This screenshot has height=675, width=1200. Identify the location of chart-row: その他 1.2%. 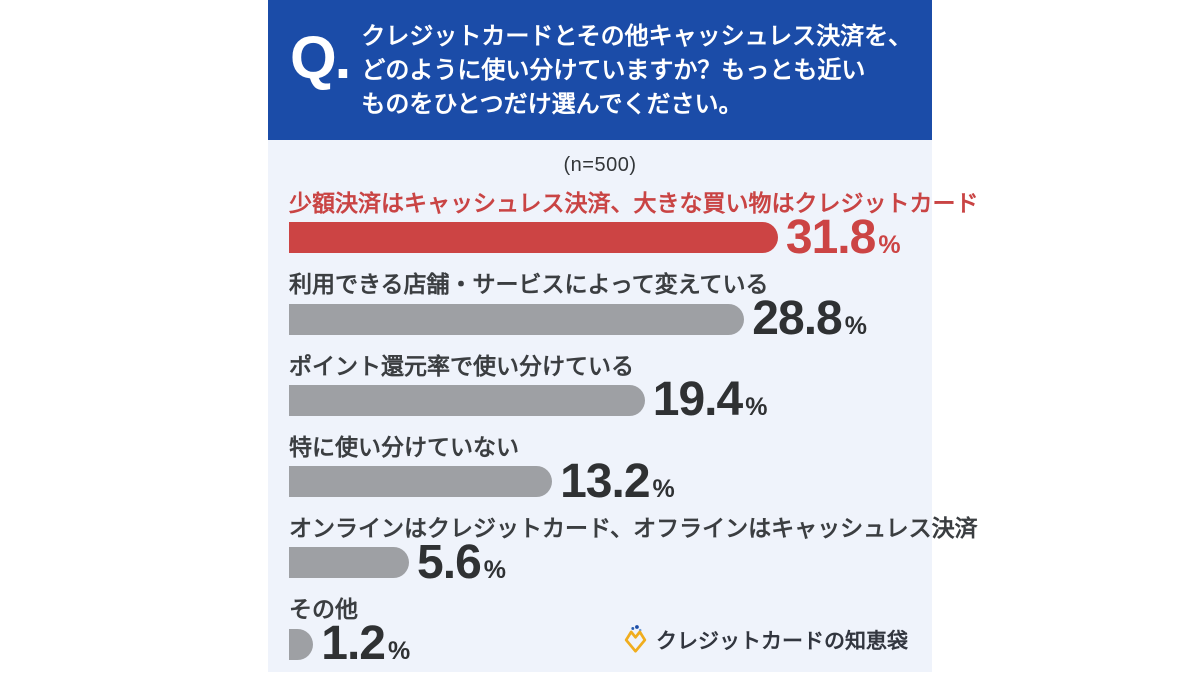
(600, 632).